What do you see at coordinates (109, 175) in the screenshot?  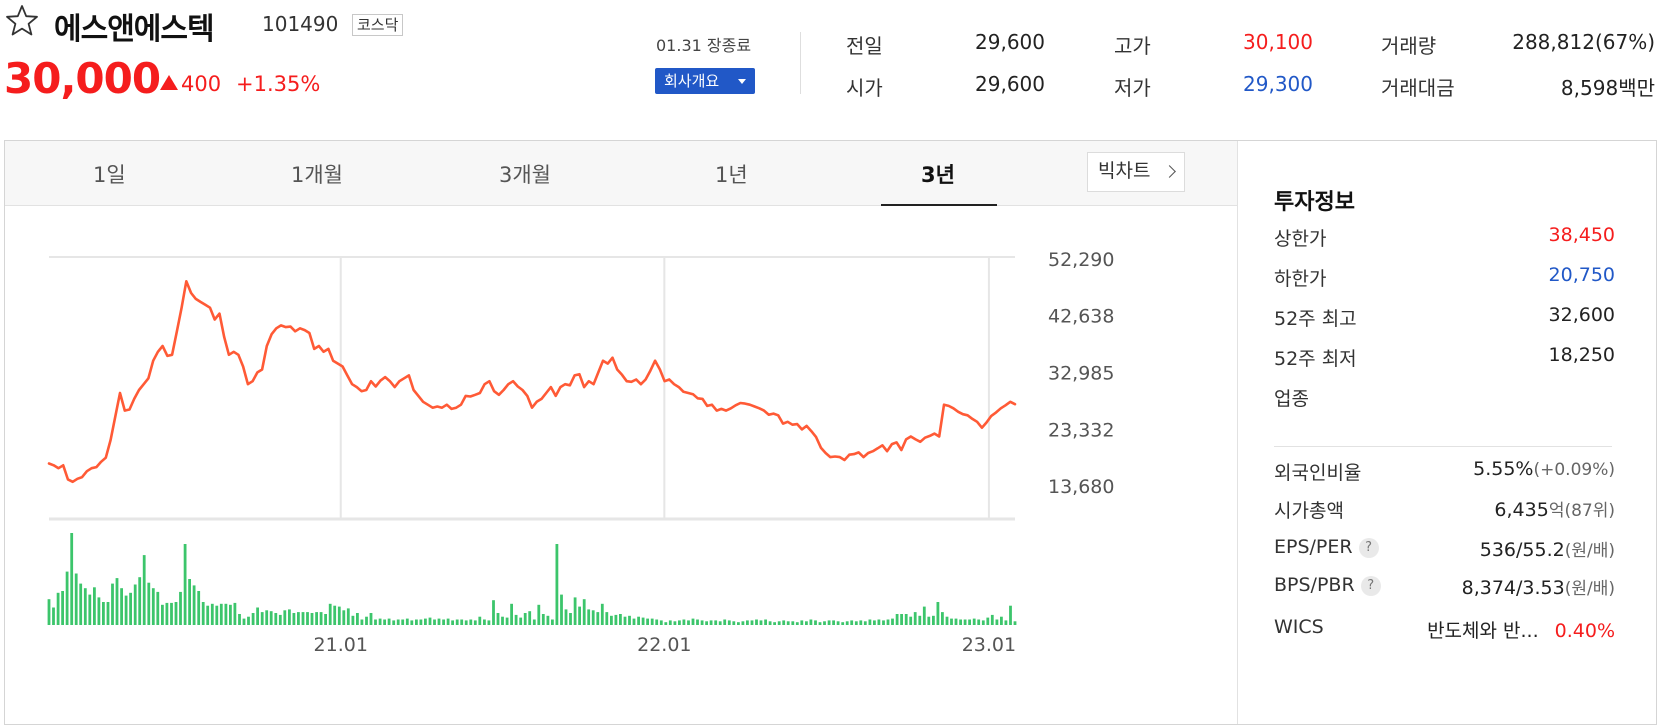 I see `tab-1day: 1일` at bounding box center [109, 175].